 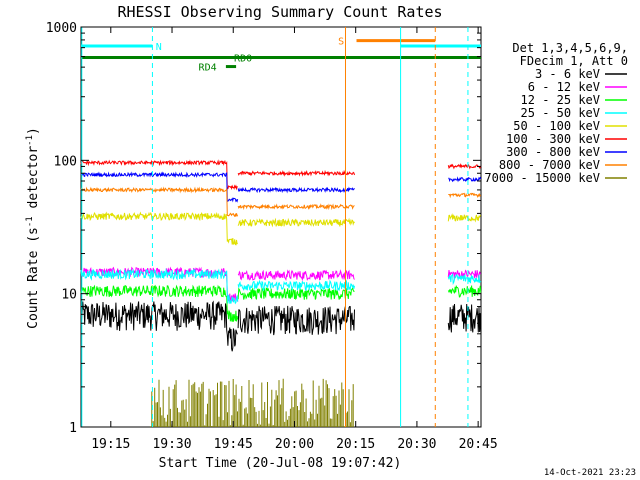 What do you see at coordinates (61, 28) in the screenshot?
I see `y-tick-label: 1000` at bounding box center [61, 28].